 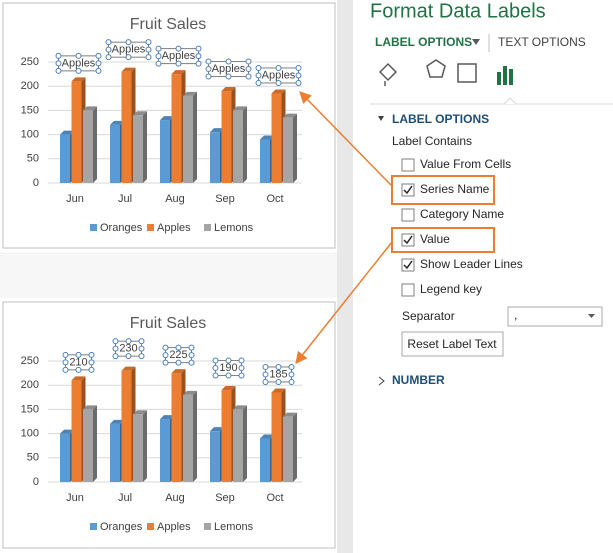 I want to click on chart-title: Fruit Sales, so click(x=168, y=323).